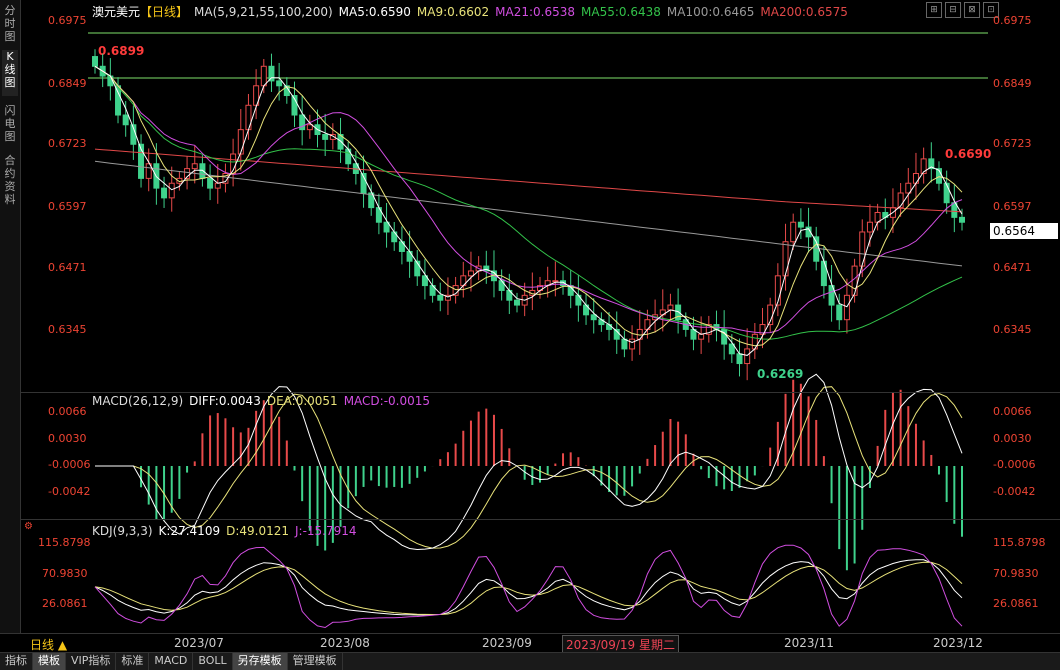  Describe the element at coordinates (991, 10) in the screenshot. I see `maximize-icon: ⊡` at that location.